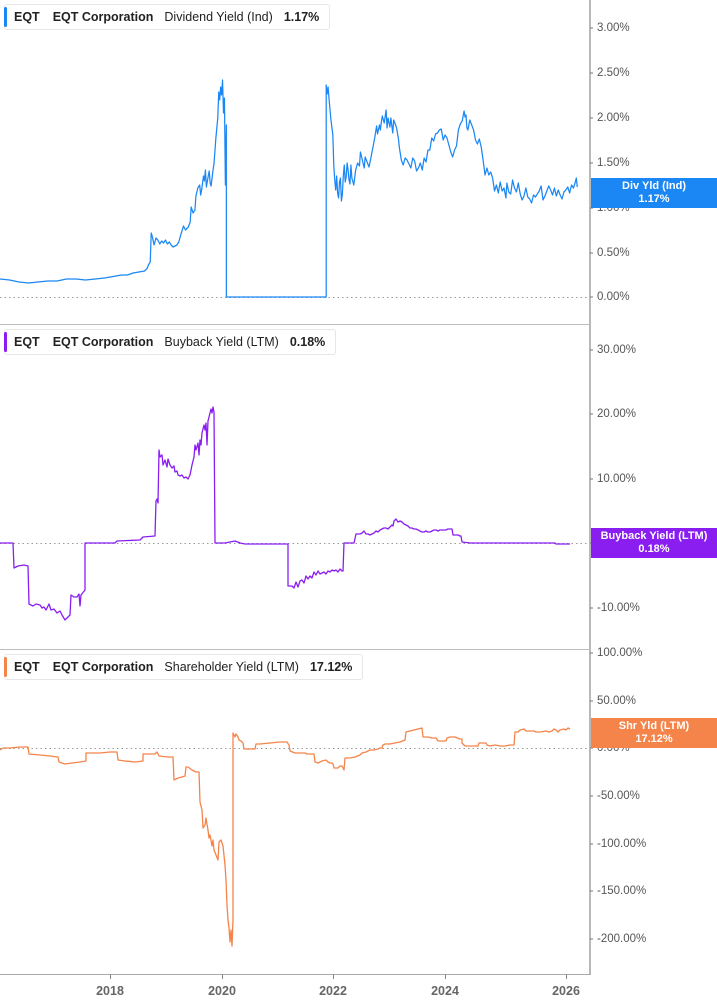  What do you see at coordinates (654, 199) in the screenshot?
I see `tag-value: 1.17%` at bounding box center [654, 199].